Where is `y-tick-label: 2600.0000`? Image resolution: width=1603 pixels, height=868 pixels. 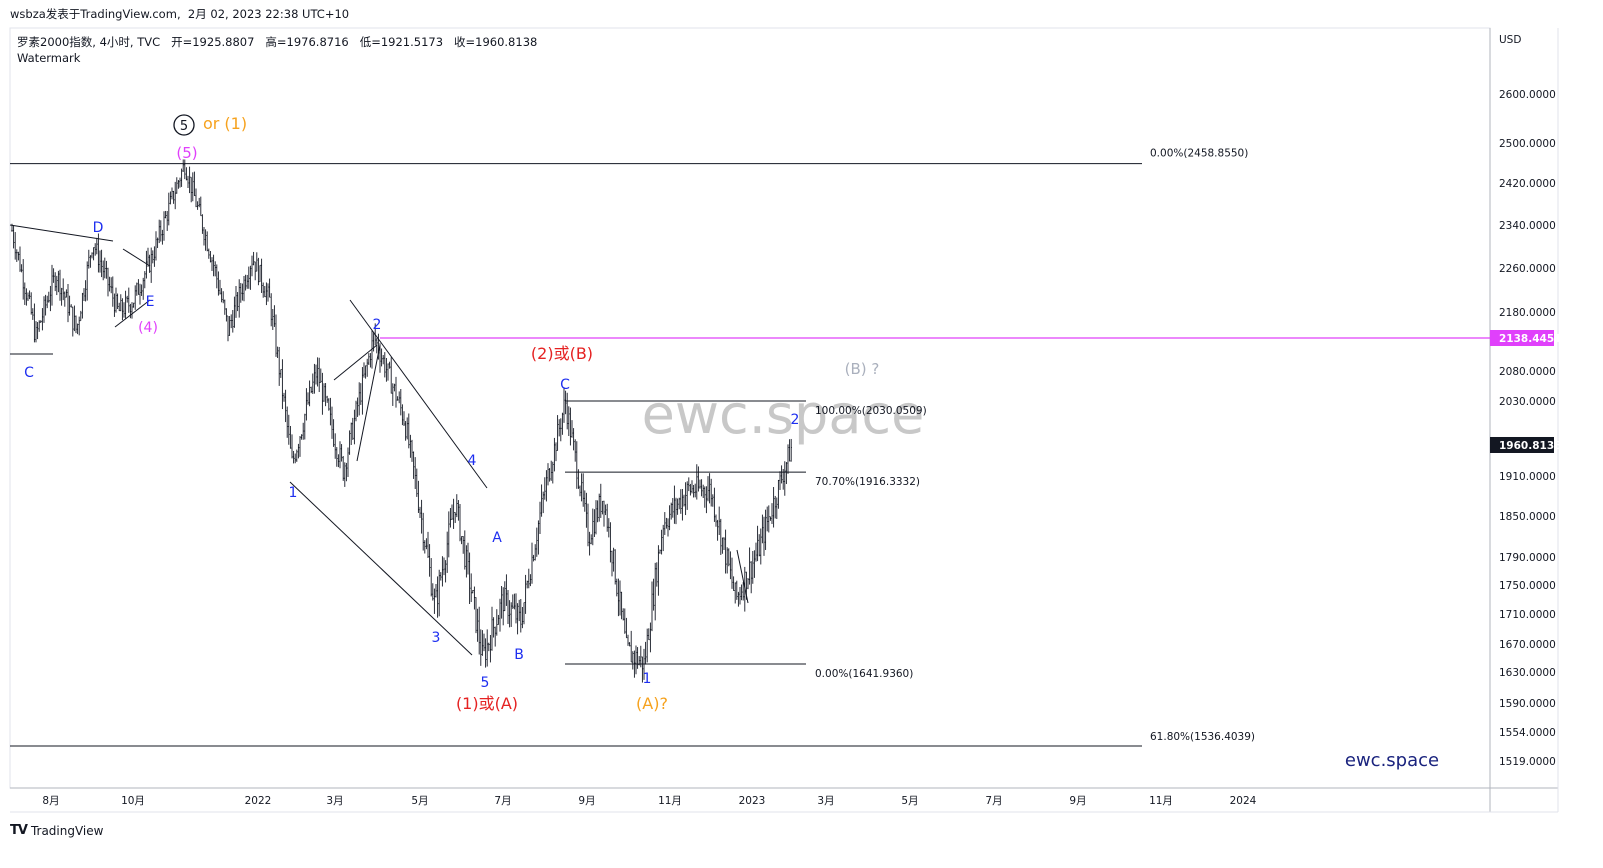 y-tick-label: 2600.0000 is located at coordinates (1527, 95).